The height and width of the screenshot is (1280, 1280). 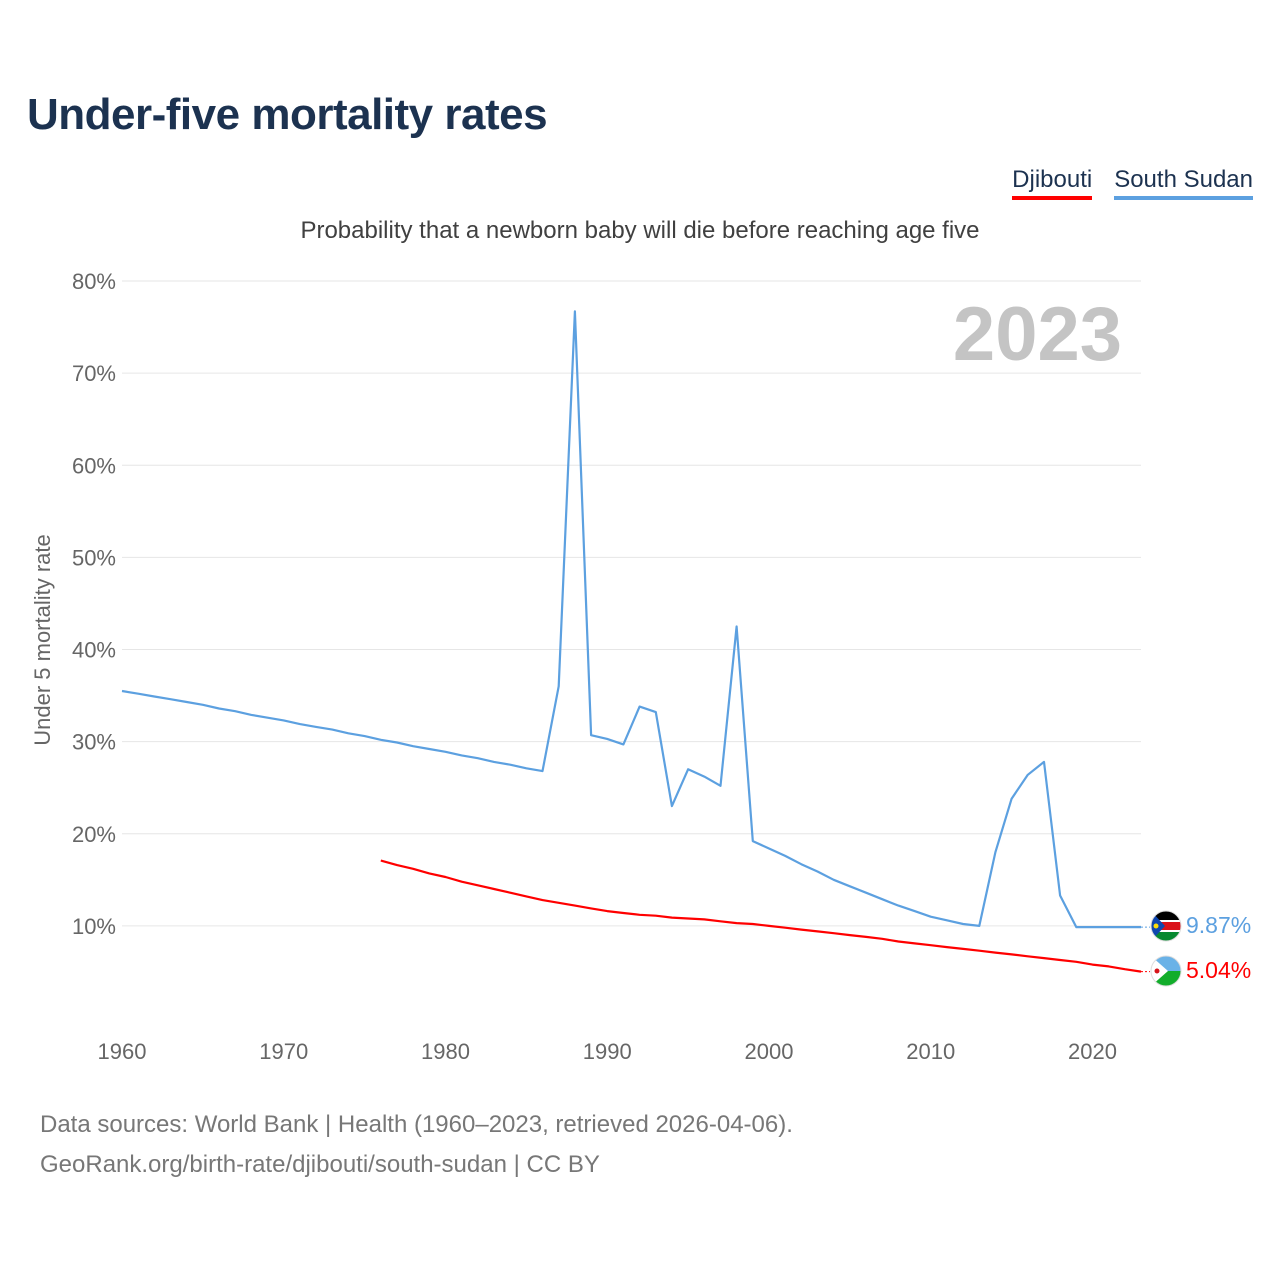 I want to click on x-tick-label: 1990, so click(x=607, y=1051).